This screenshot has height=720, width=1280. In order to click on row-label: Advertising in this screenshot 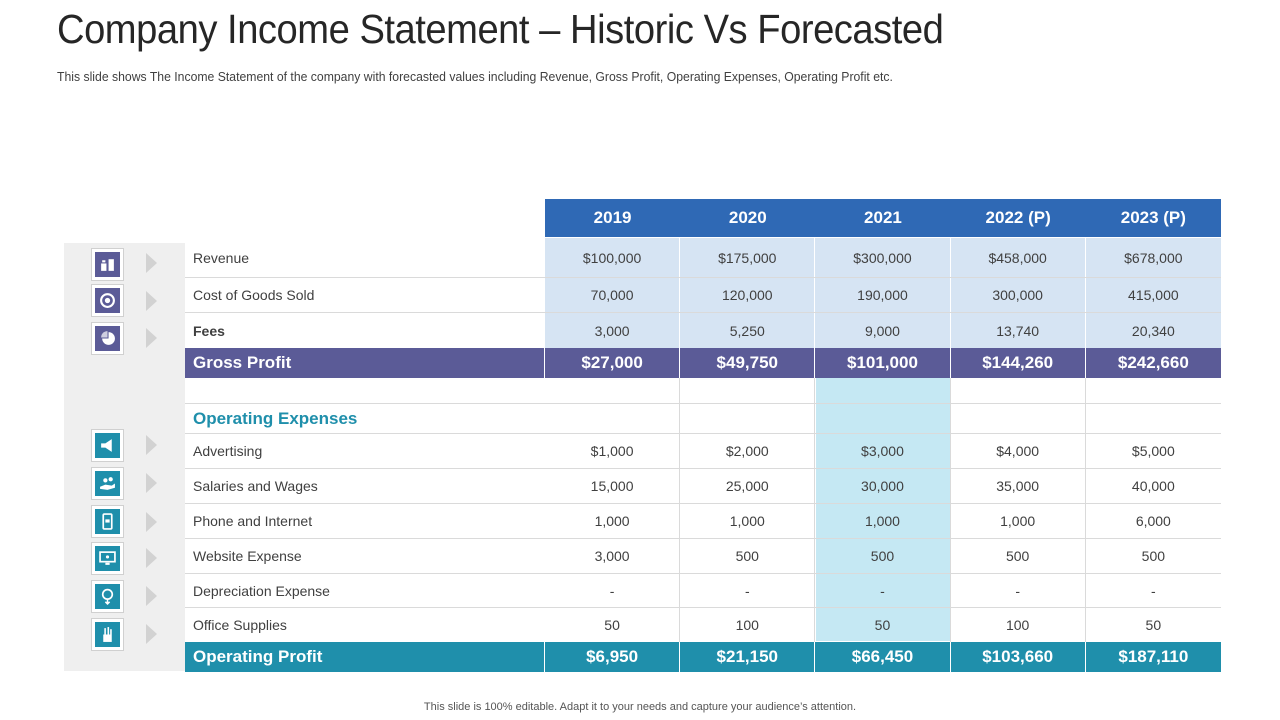, I will do `click(228, 451)`.